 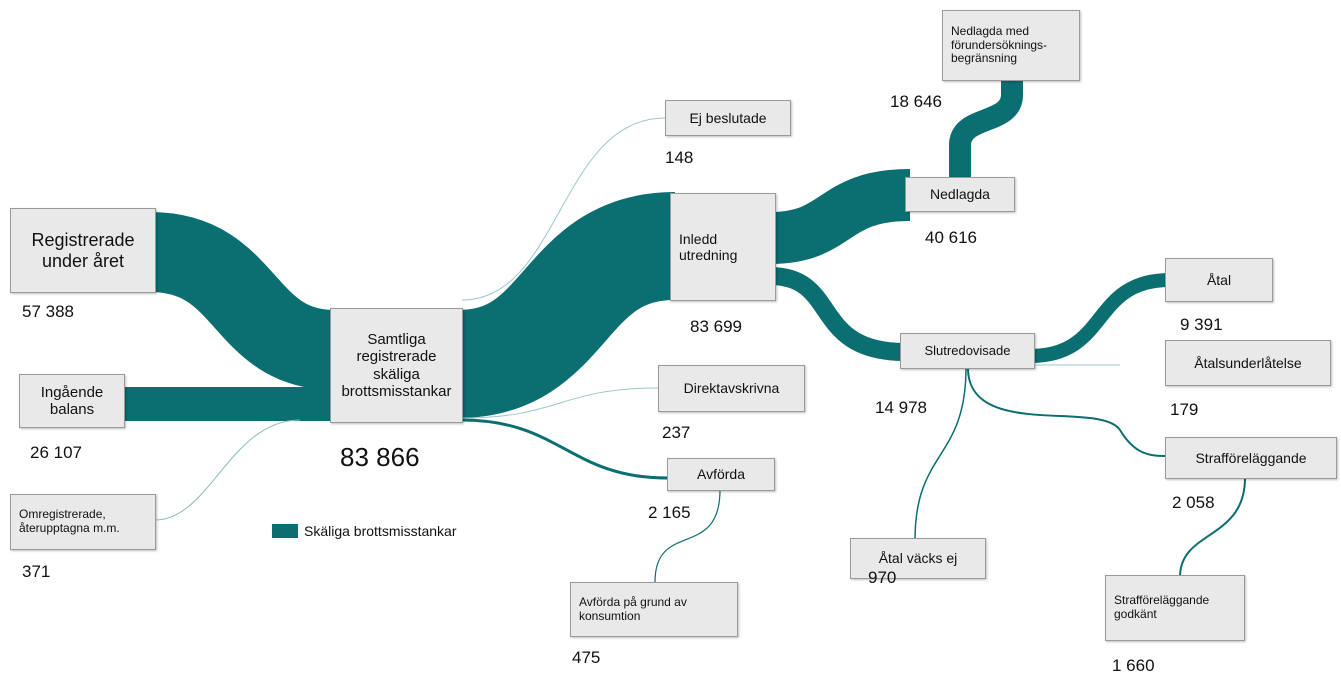 I want to click on legend-swatch, so click(x=285, y=531).